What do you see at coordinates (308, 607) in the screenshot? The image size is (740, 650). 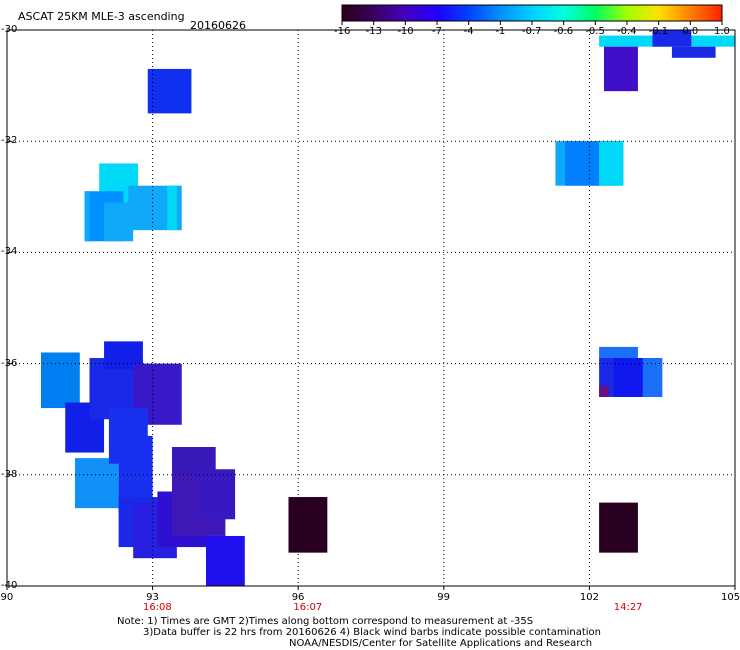 I see `time-label: 16:07` at bounding box center [308, 607].